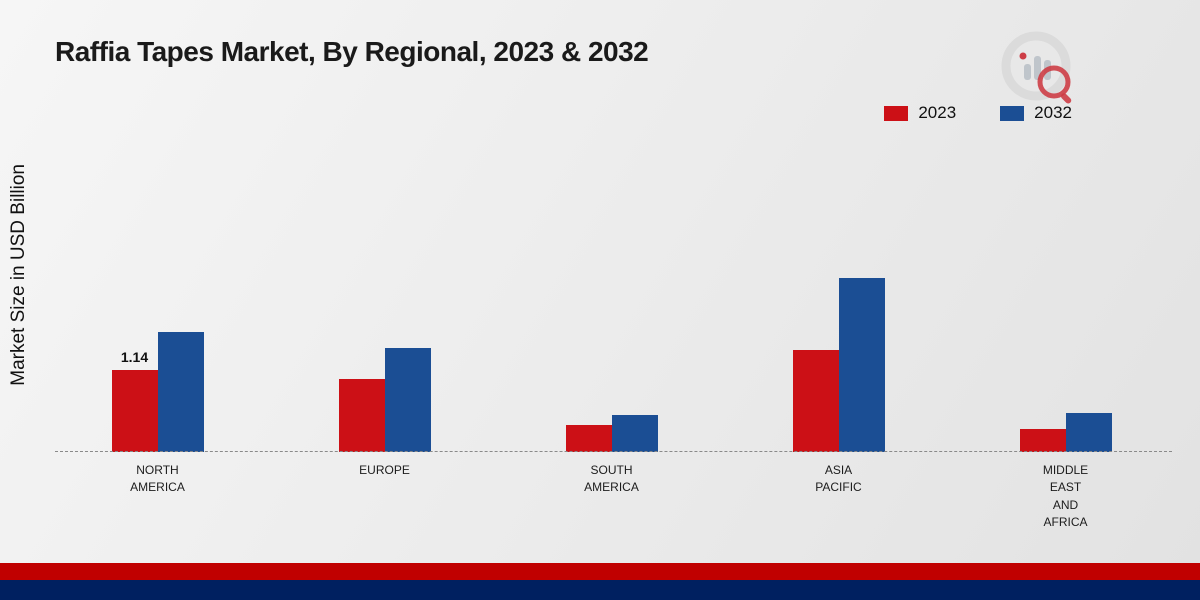 The width and height of the screenshot is (1200, 600). What do you see at coordinates (384, 470) in the screenshot?
I see `category-label: EUROPE` at bounding box center [384, 470].